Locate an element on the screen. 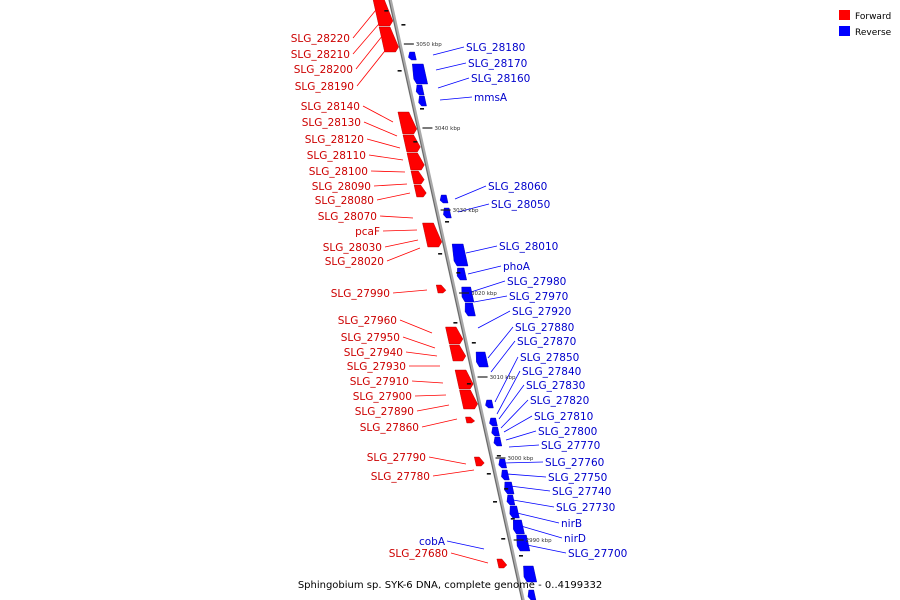 The image size is (900, 600). gene-label-forward: SLG_28110 is located at coordinates (336, 156).